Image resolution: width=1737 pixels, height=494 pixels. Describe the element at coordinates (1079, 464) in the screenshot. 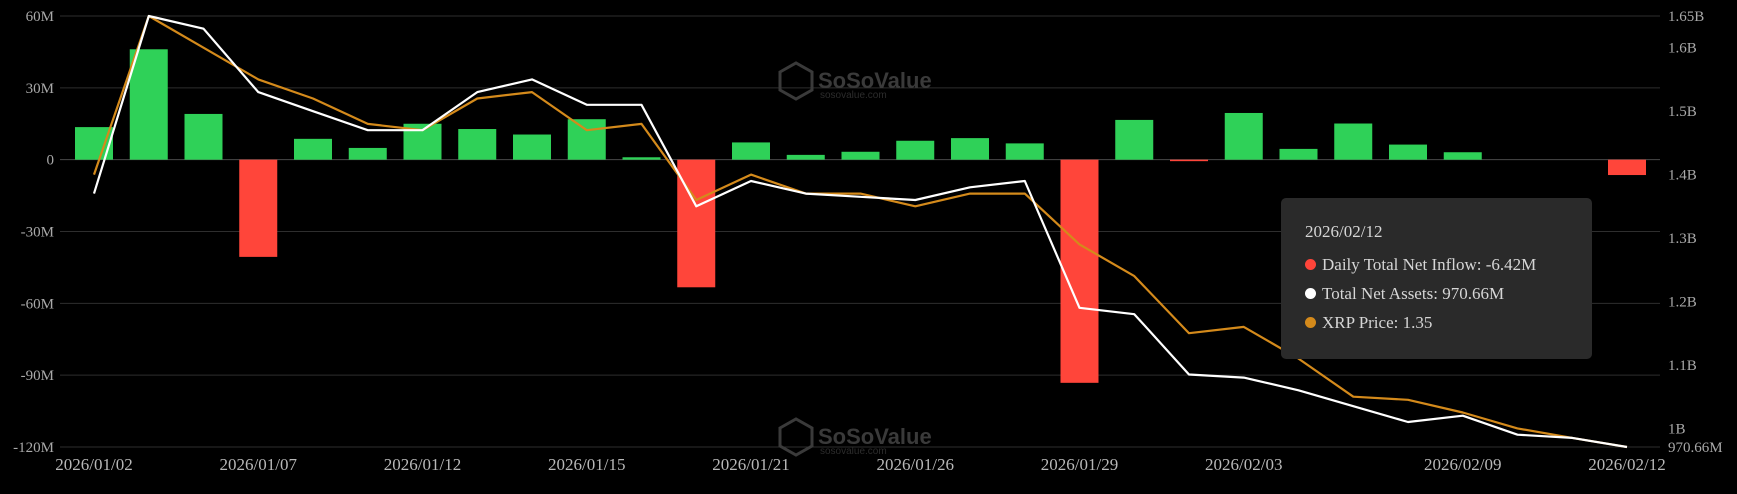

I see `x-tick-label: 2026/01/29` at that location.